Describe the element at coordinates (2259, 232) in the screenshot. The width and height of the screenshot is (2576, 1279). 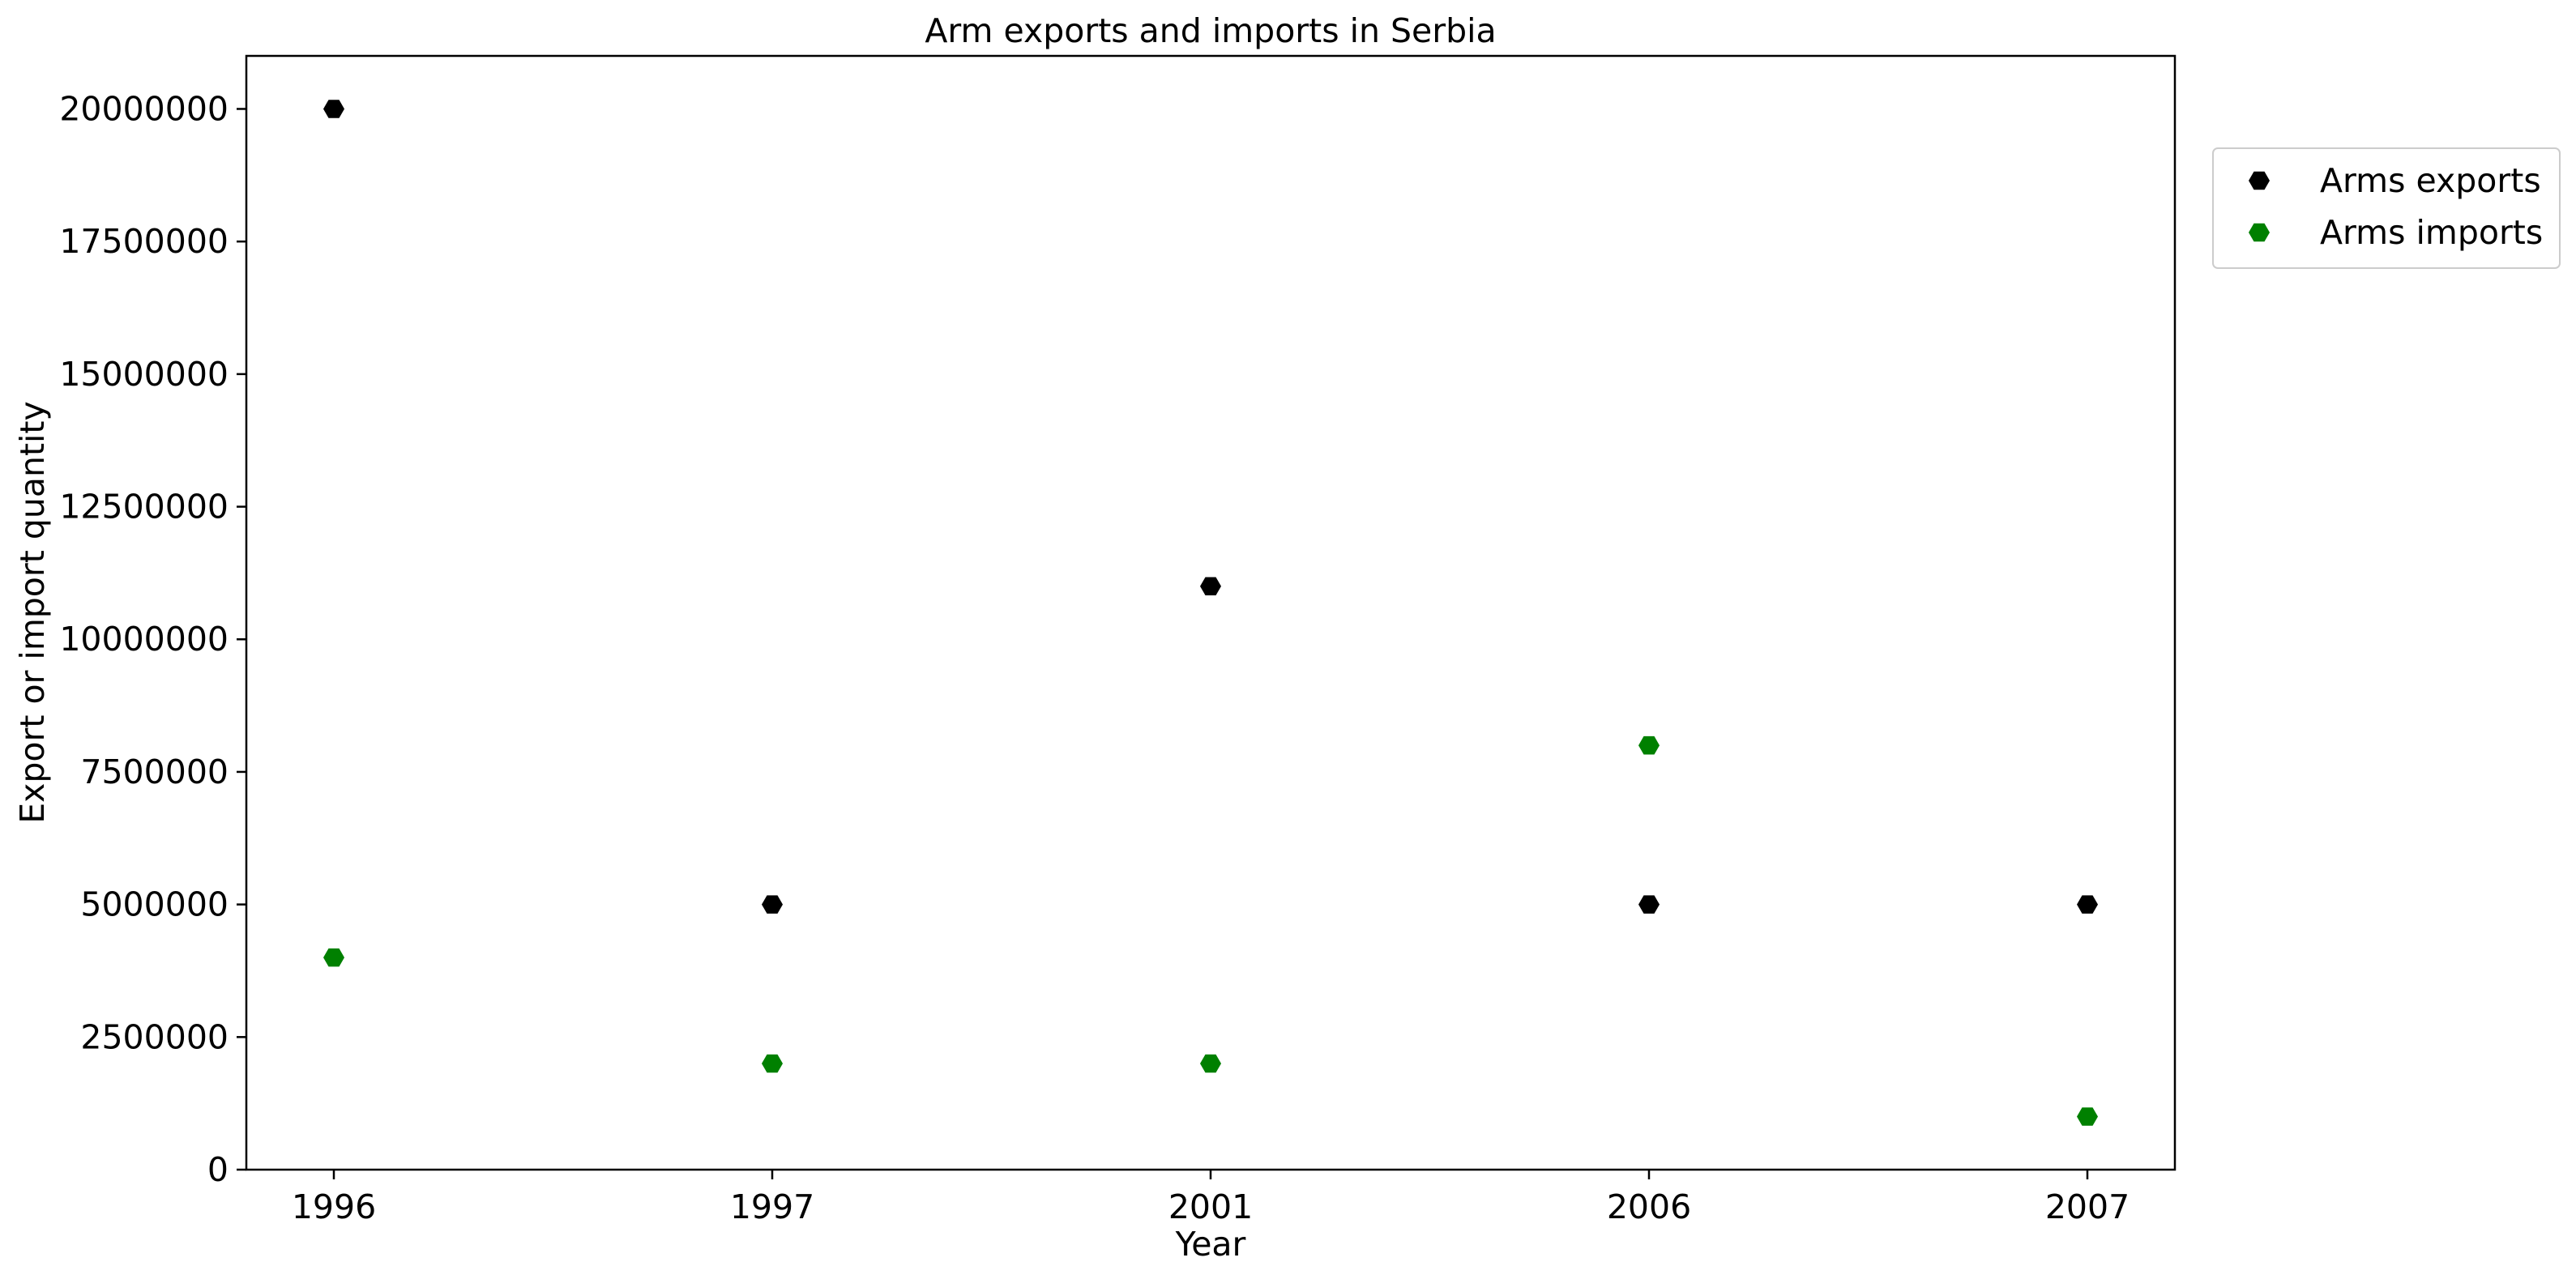
I see `legend-marker-arms-imports` at that location.